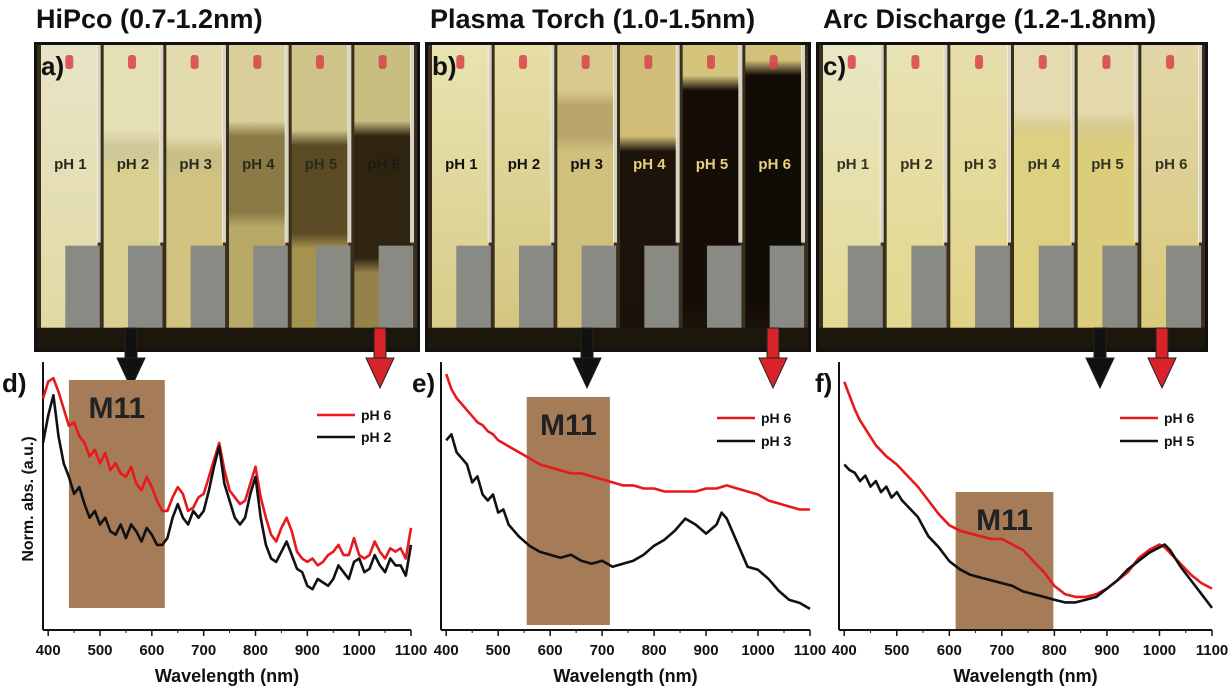 Image resolution: width=1231 pixels, height=688 pixels. What do you see at coordinates (99, 650) in the screenshot?
I see `x-tick-label: 500` at bounding box center [99, 650].